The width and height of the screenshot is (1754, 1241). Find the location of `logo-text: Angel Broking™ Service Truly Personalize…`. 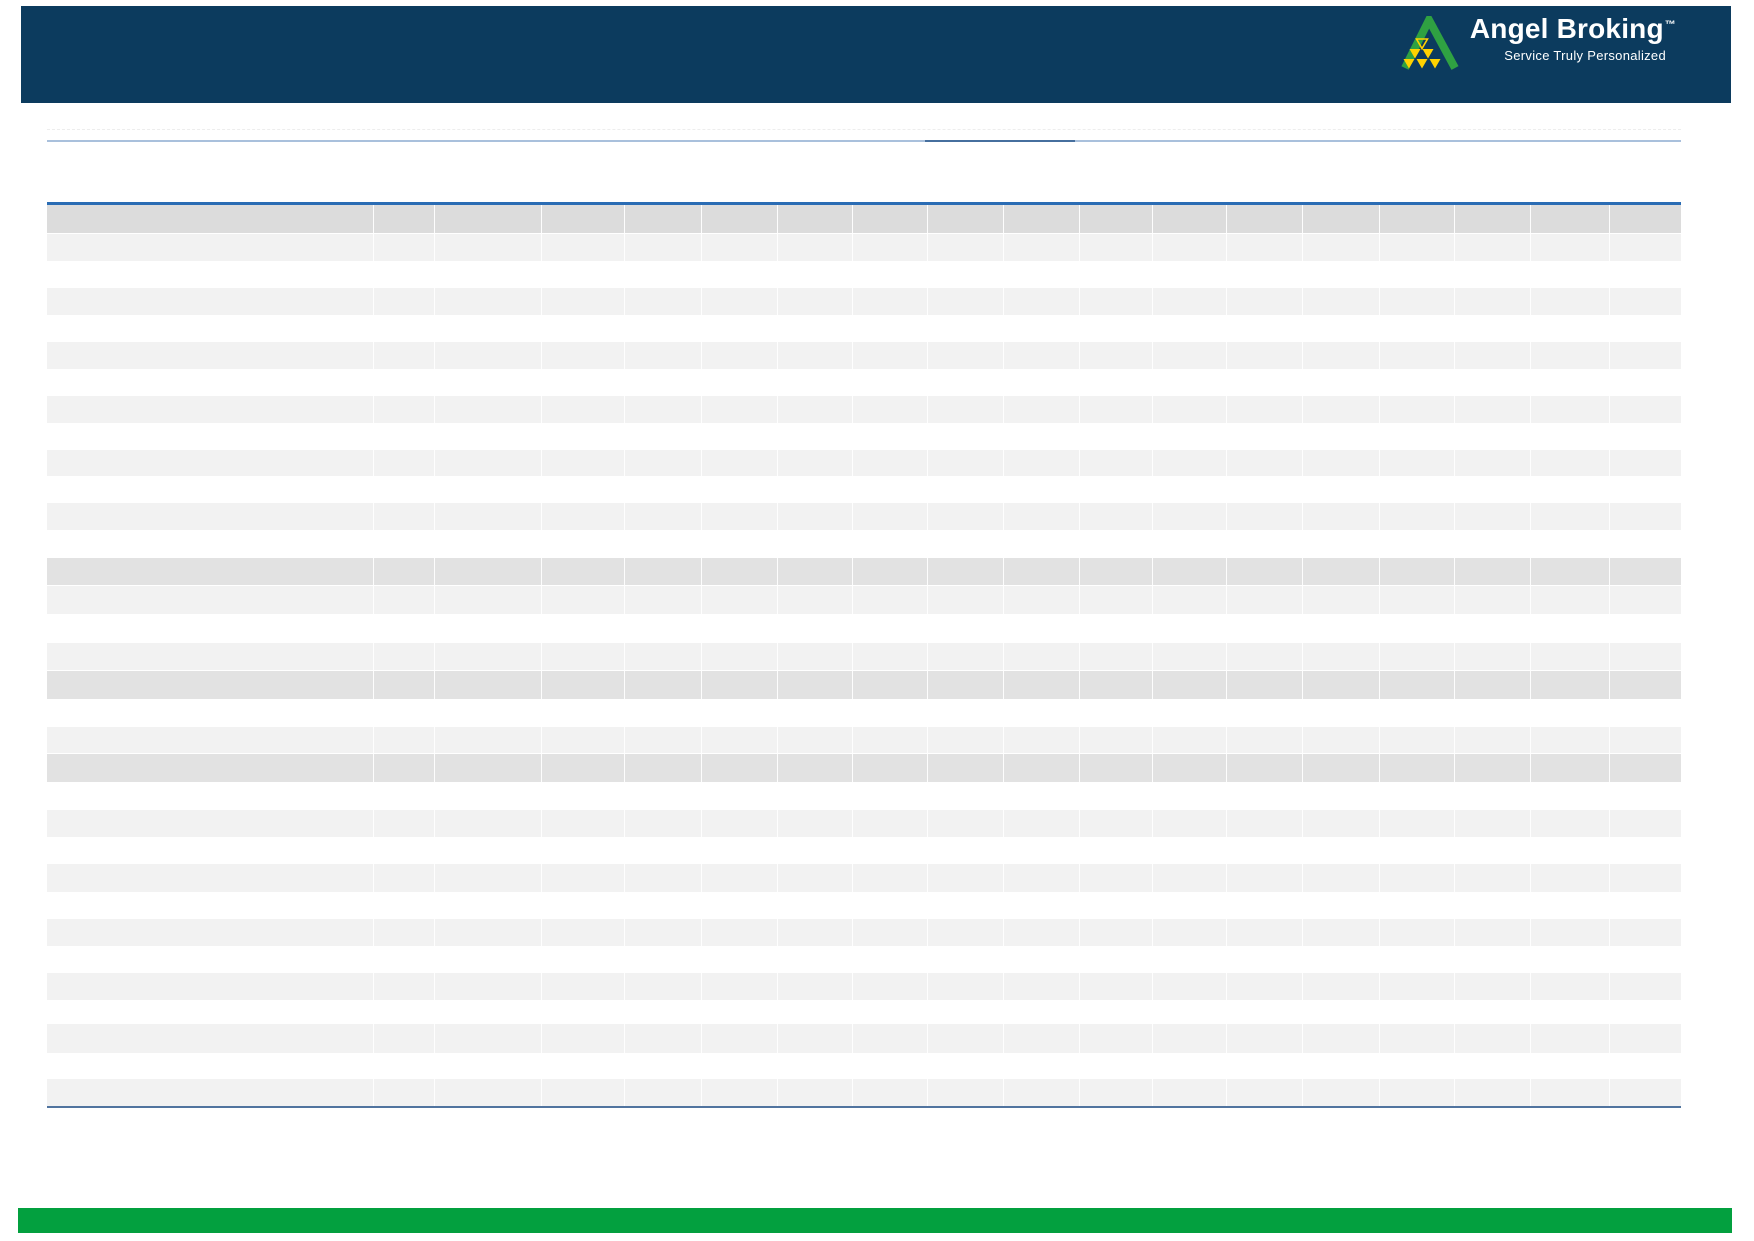

logo-text: Angel Broking™ Service Truly Personalize… is located at coordinates (1572, 38).